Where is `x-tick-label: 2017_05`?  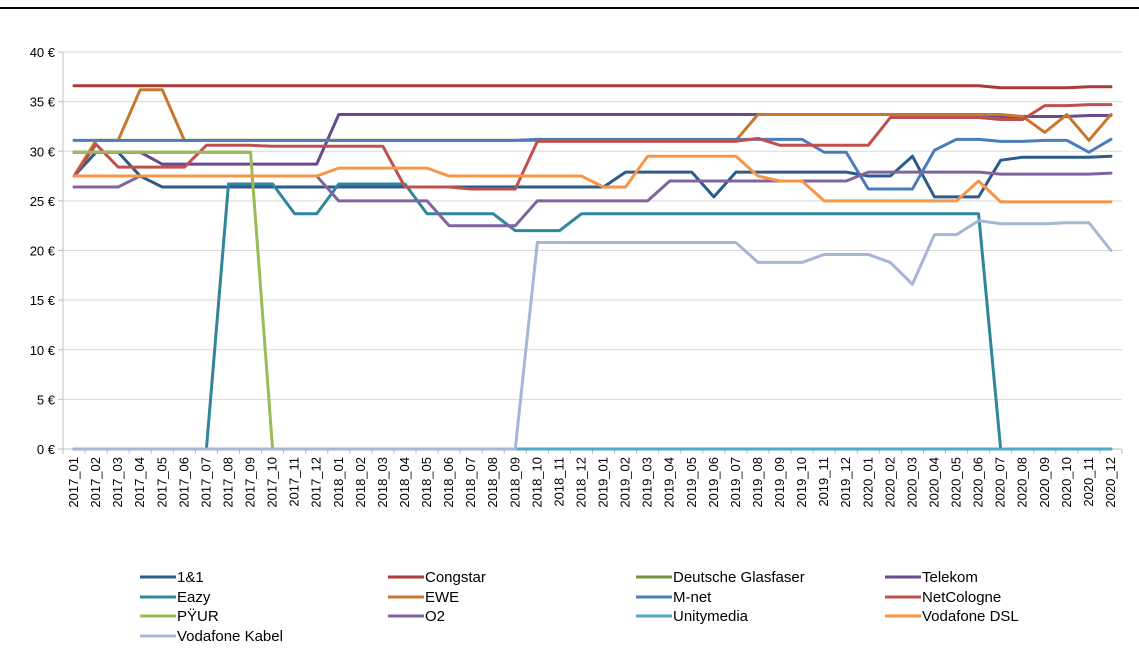
x-tick-label: 2017_05 is located at coordinates (161, 482).